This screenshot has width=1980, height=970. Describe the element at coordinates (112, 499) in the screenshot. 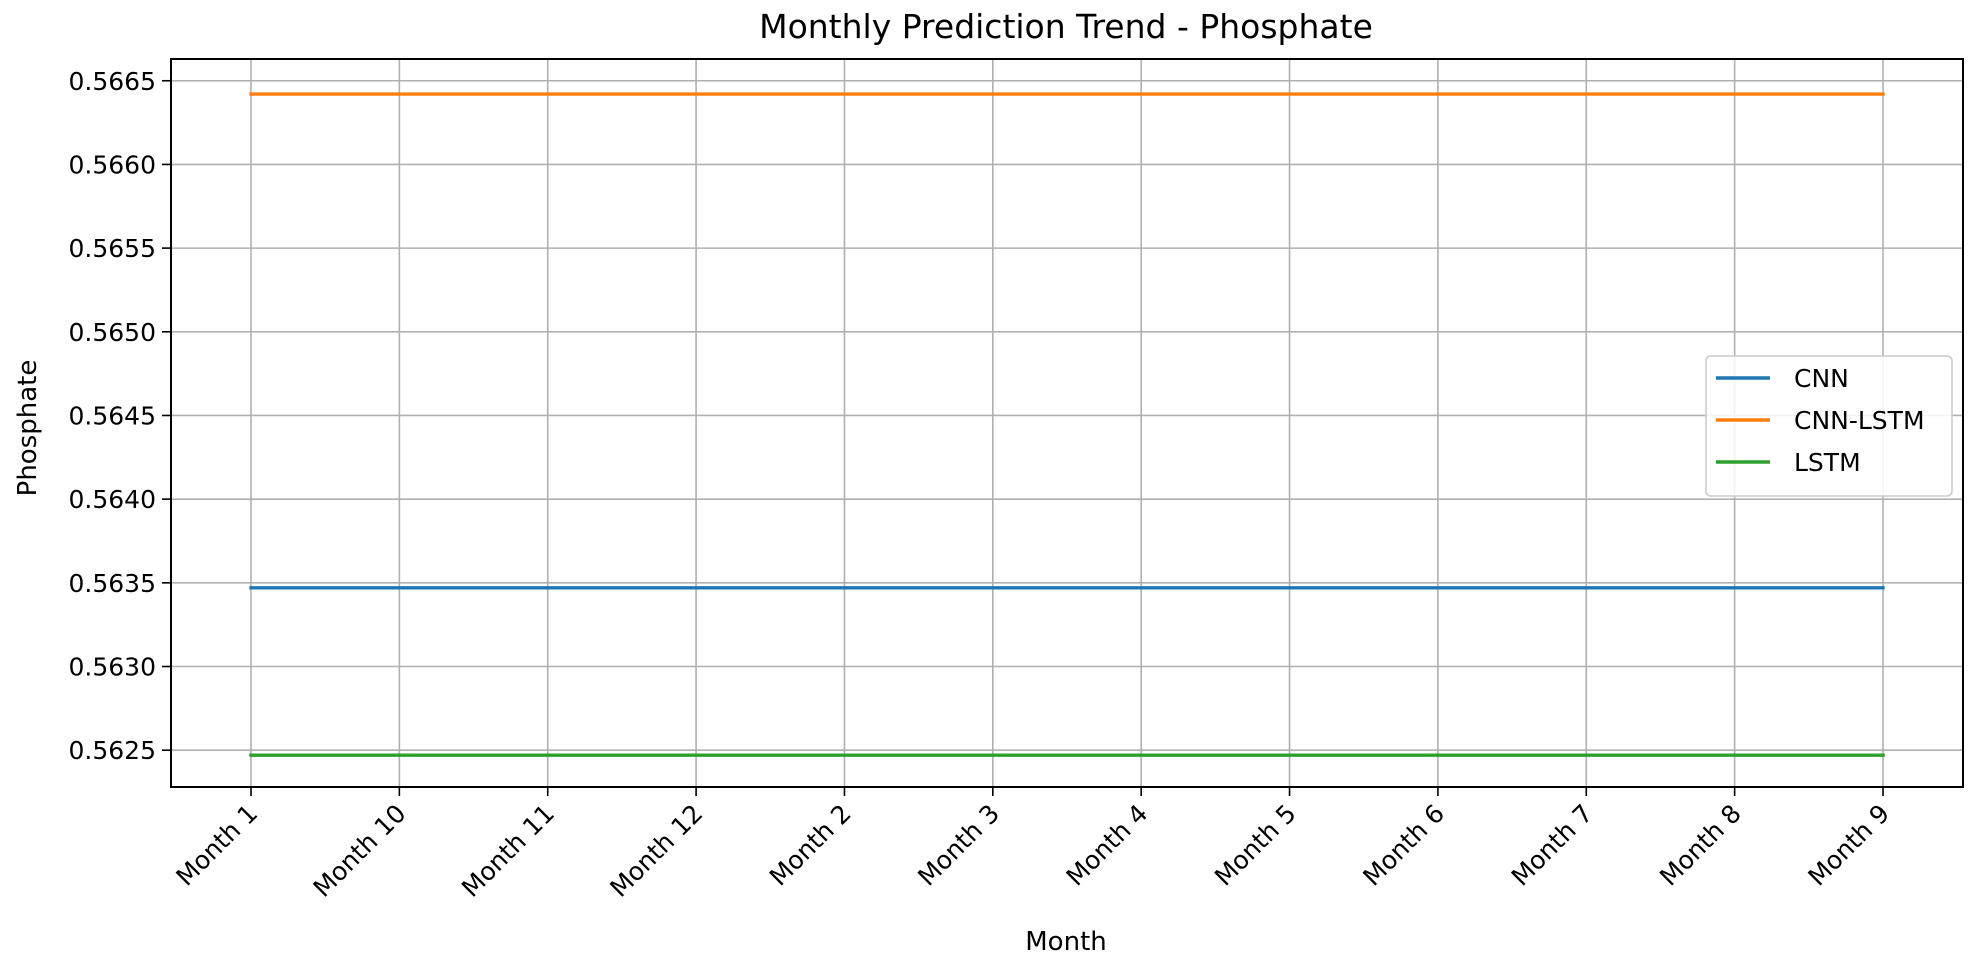

I see `y-tick-label: 0.5640` at that location.